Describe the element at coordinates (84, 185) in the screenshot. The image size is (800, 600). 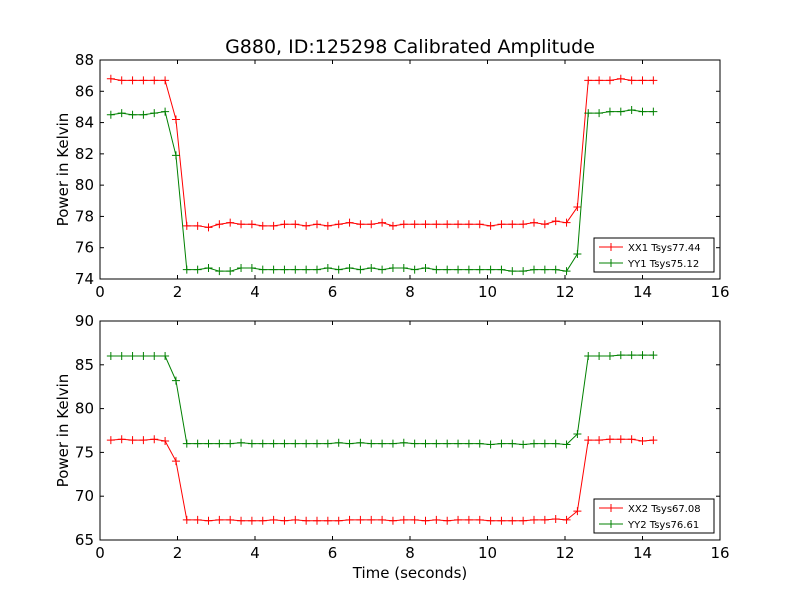
I see `y-tick-label: 80` at that location.